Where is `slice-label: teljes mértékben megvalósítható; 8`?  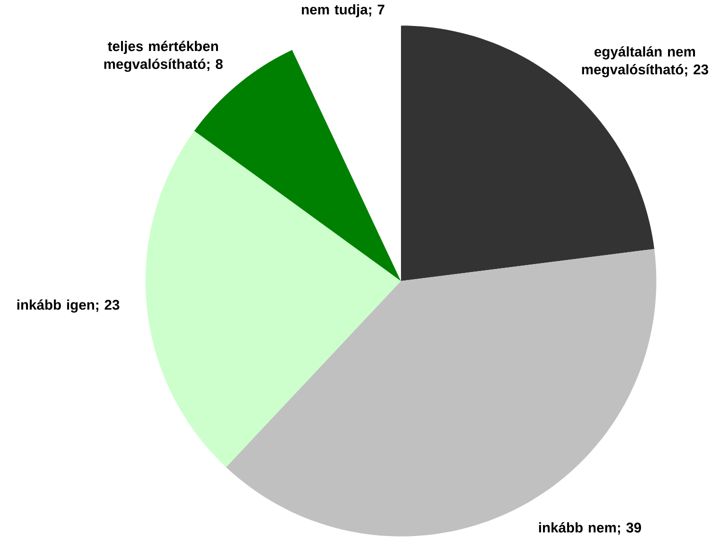 slice-label: teljes mértékben megvalósítható; 8 is located at coordinates (163, 56).